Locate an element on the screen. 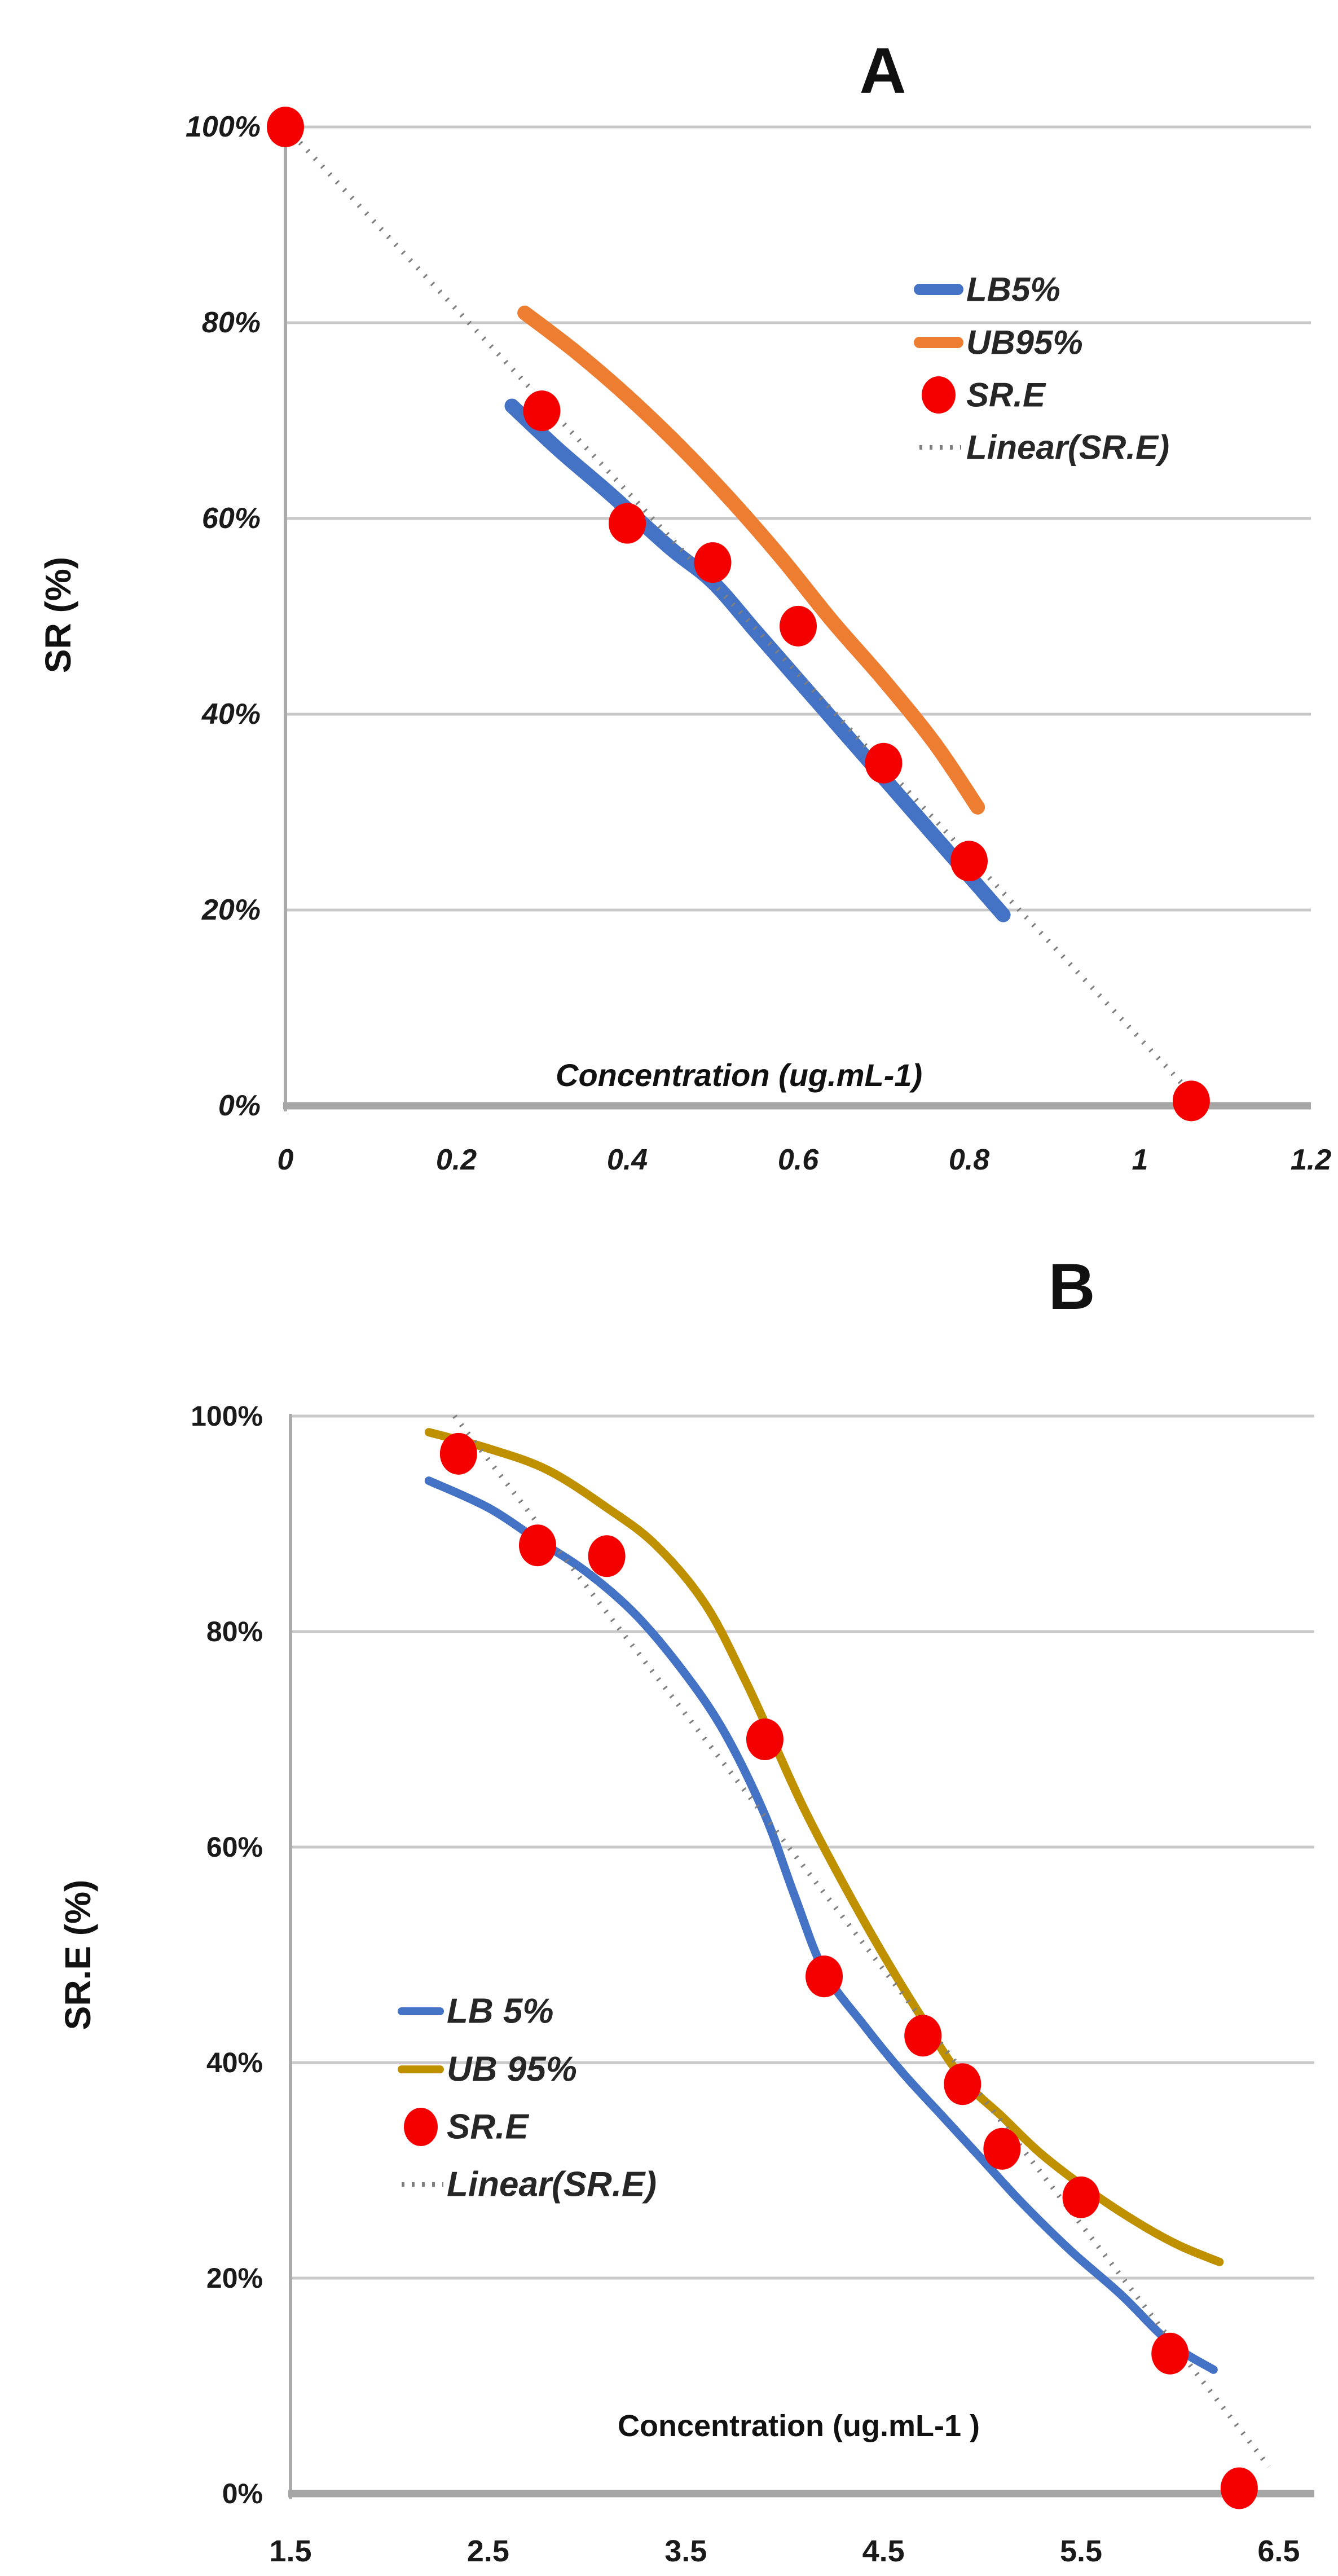  x-tick-label: 5.5 is located at coordinates (1081, 2551).